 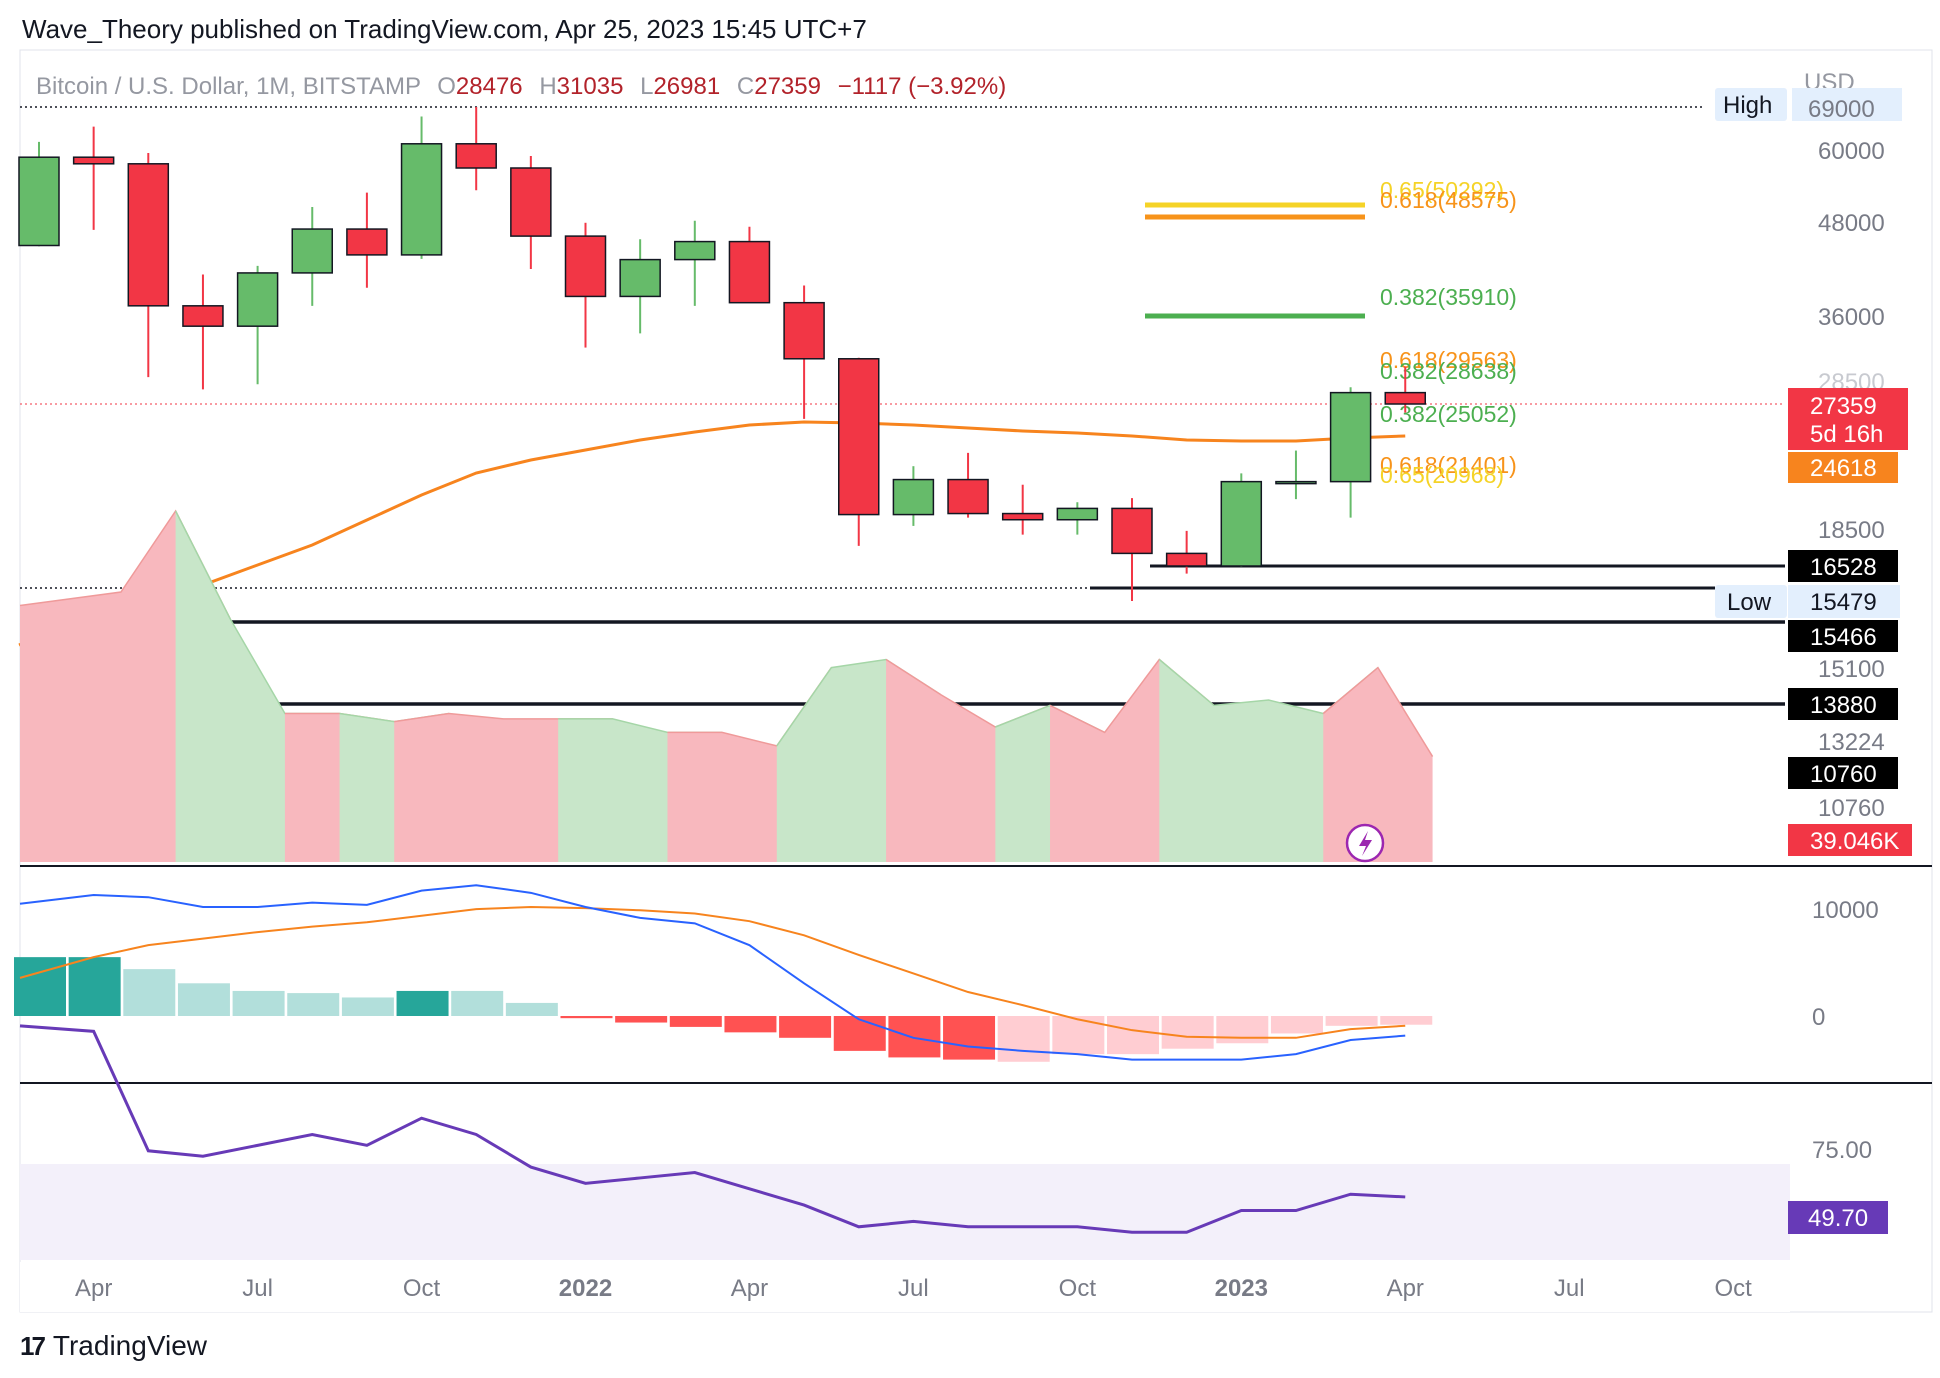 I want to click on high-value-label: 69000, so click(x=1841, y=109).